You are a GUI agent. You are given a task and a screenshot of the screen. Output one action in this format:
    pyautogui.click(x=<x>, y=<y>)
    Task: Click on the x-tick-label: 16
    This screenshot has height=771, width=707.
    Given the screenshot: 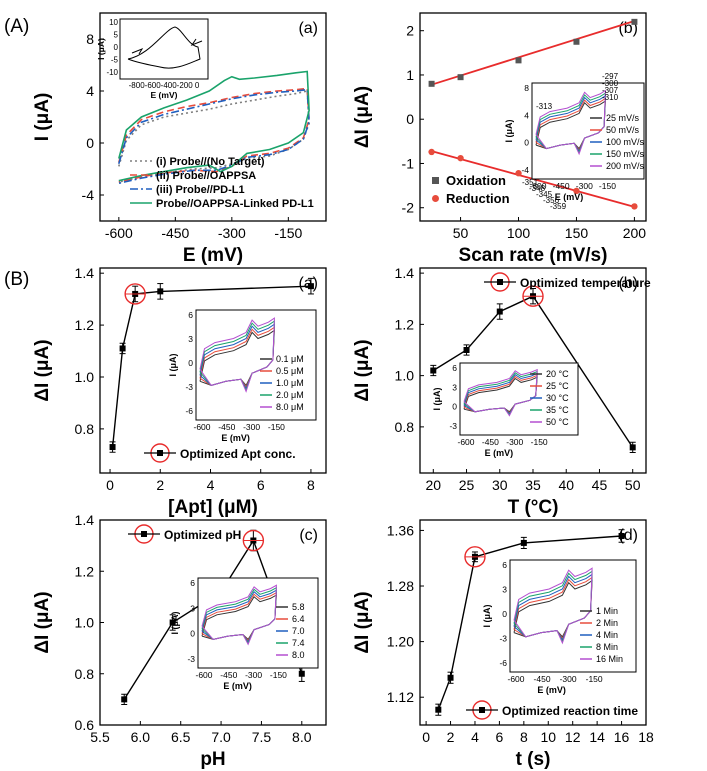 What is the action you would take?
    pyautogui.click(x=622, y=737)
    